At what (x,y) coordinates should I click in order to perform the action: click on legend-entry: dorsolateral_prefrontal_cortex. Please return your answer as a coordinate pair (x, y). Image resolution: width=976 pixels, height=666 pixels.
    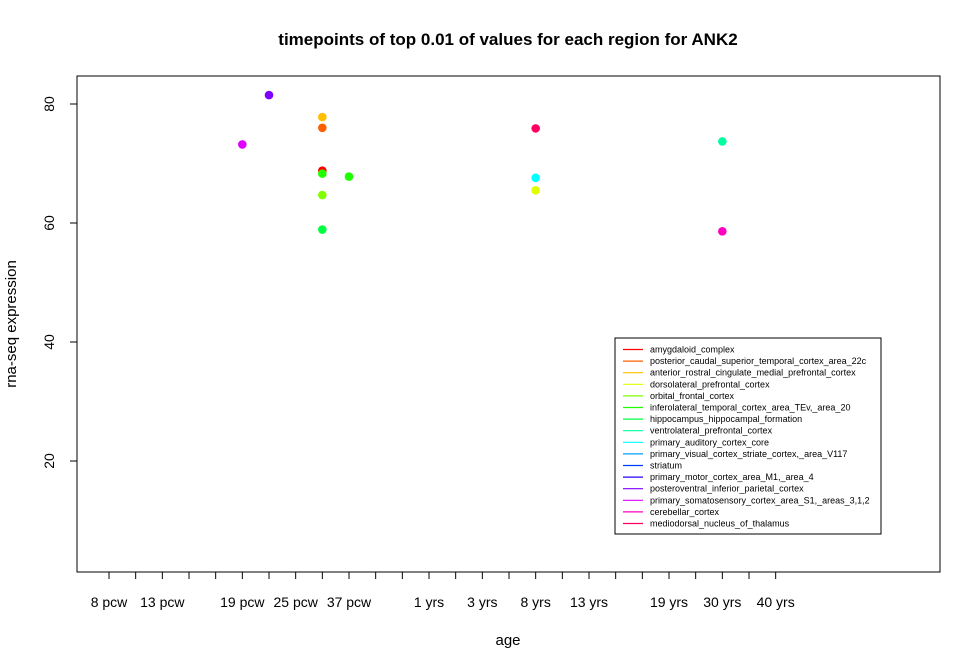
    Looking at the image, I should click on (710, 384).